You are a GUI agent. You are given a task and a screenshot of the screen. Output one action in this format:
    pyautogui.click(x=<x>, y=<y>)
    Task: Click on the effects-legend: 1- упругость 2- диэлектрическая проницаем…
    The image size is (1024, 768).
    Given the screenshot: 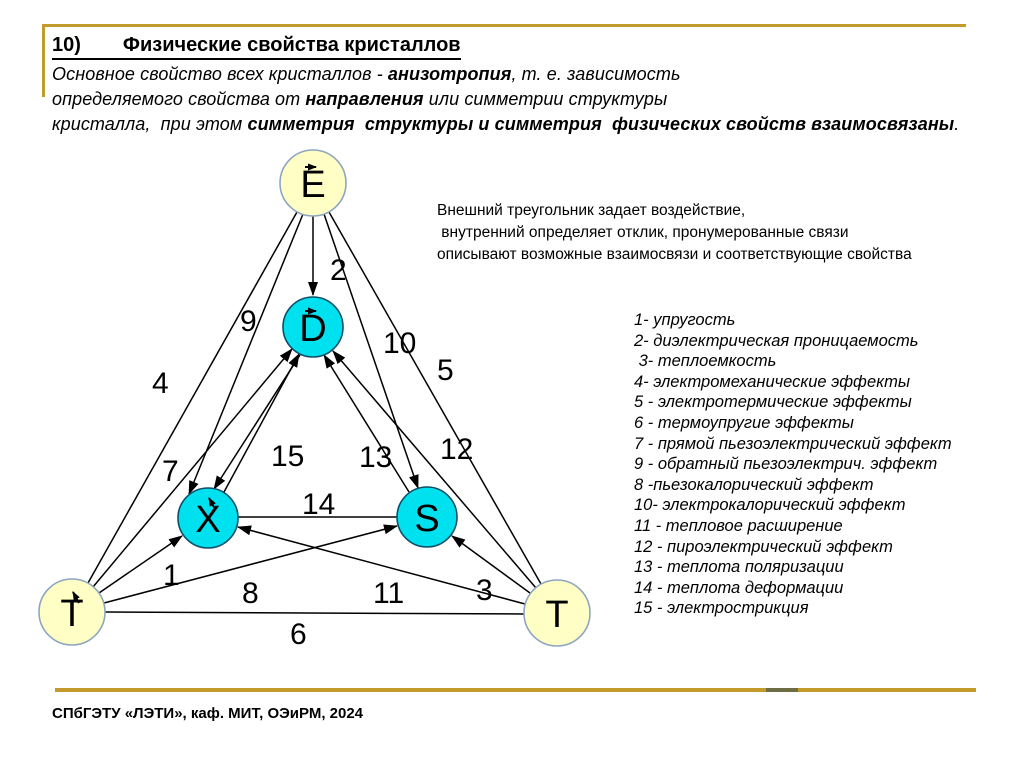 What is the action you would take?
    pyautogui.click(x=793, y=464)
    